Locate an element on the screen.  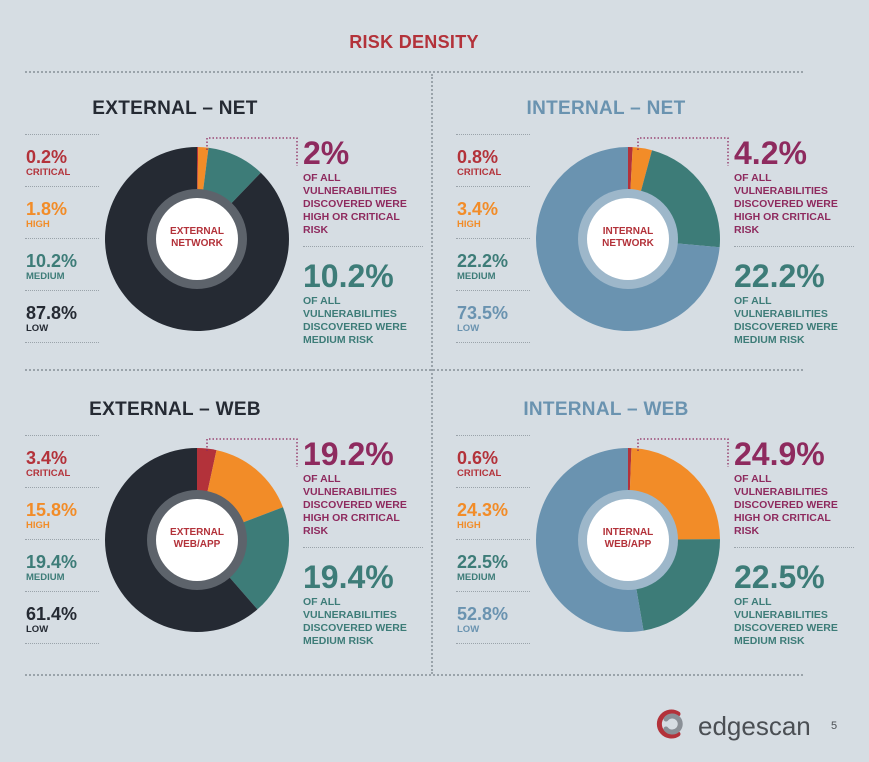
high-critical-percent: 19.2% is located at coordinates (348, 454).